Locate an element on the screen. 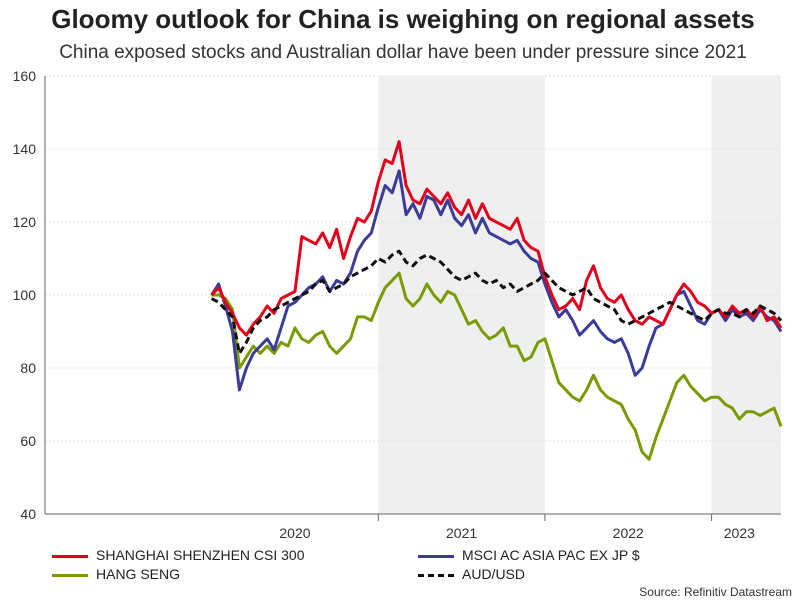  legend-label-csi300: SHANGHAI SHENZHEN CSI 300 is located at coordinates (200, 555).